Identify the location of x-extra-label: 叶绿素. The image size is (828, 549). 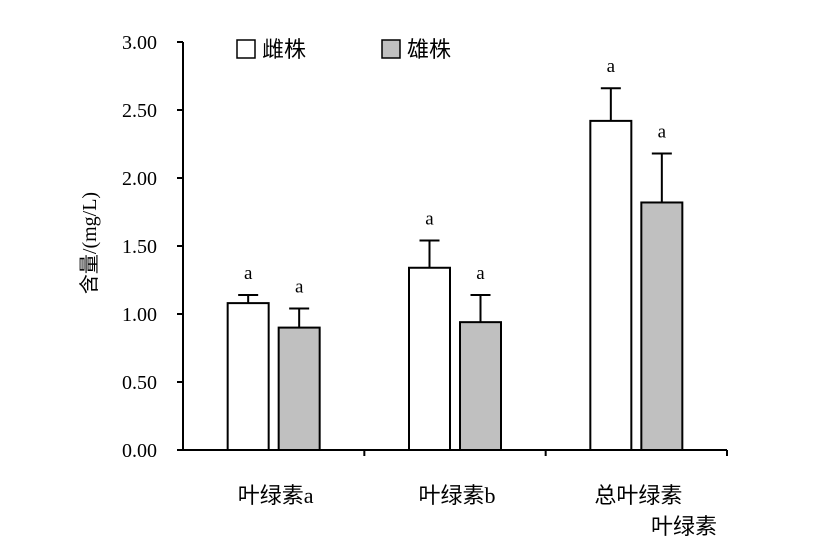
(684, 526).